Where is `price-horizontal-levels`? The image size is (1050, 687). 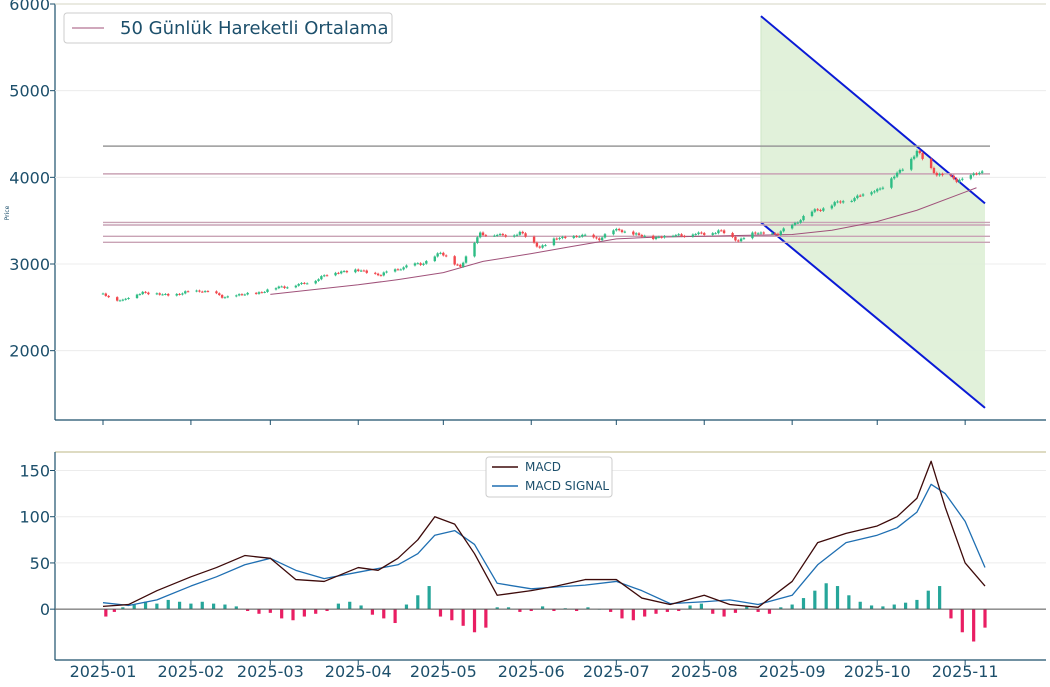 price-horizontal-levels is located at coordinates (546, 194).